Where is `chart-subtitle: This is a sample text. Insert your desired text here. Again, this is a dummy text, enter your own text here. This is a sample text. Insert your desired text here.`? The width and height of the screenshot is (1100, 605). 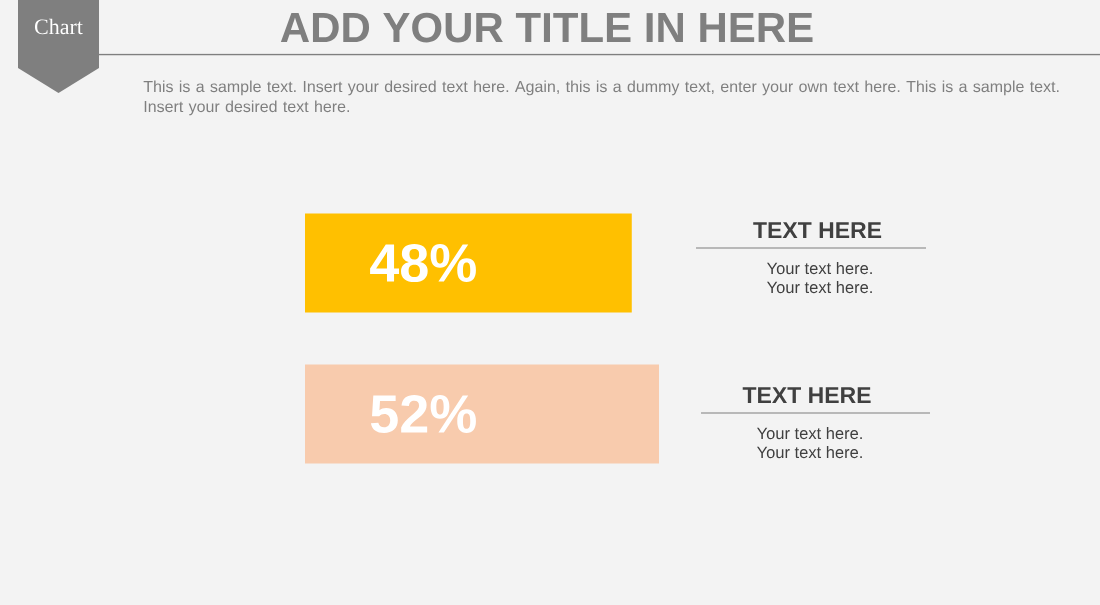
chart-subtitle: This is a sample text. Insert your desired text here. Again, this is a dummy text, enter your own text here. This is a sample text. Insert your desired text here. is located at coordinates (601, 98).